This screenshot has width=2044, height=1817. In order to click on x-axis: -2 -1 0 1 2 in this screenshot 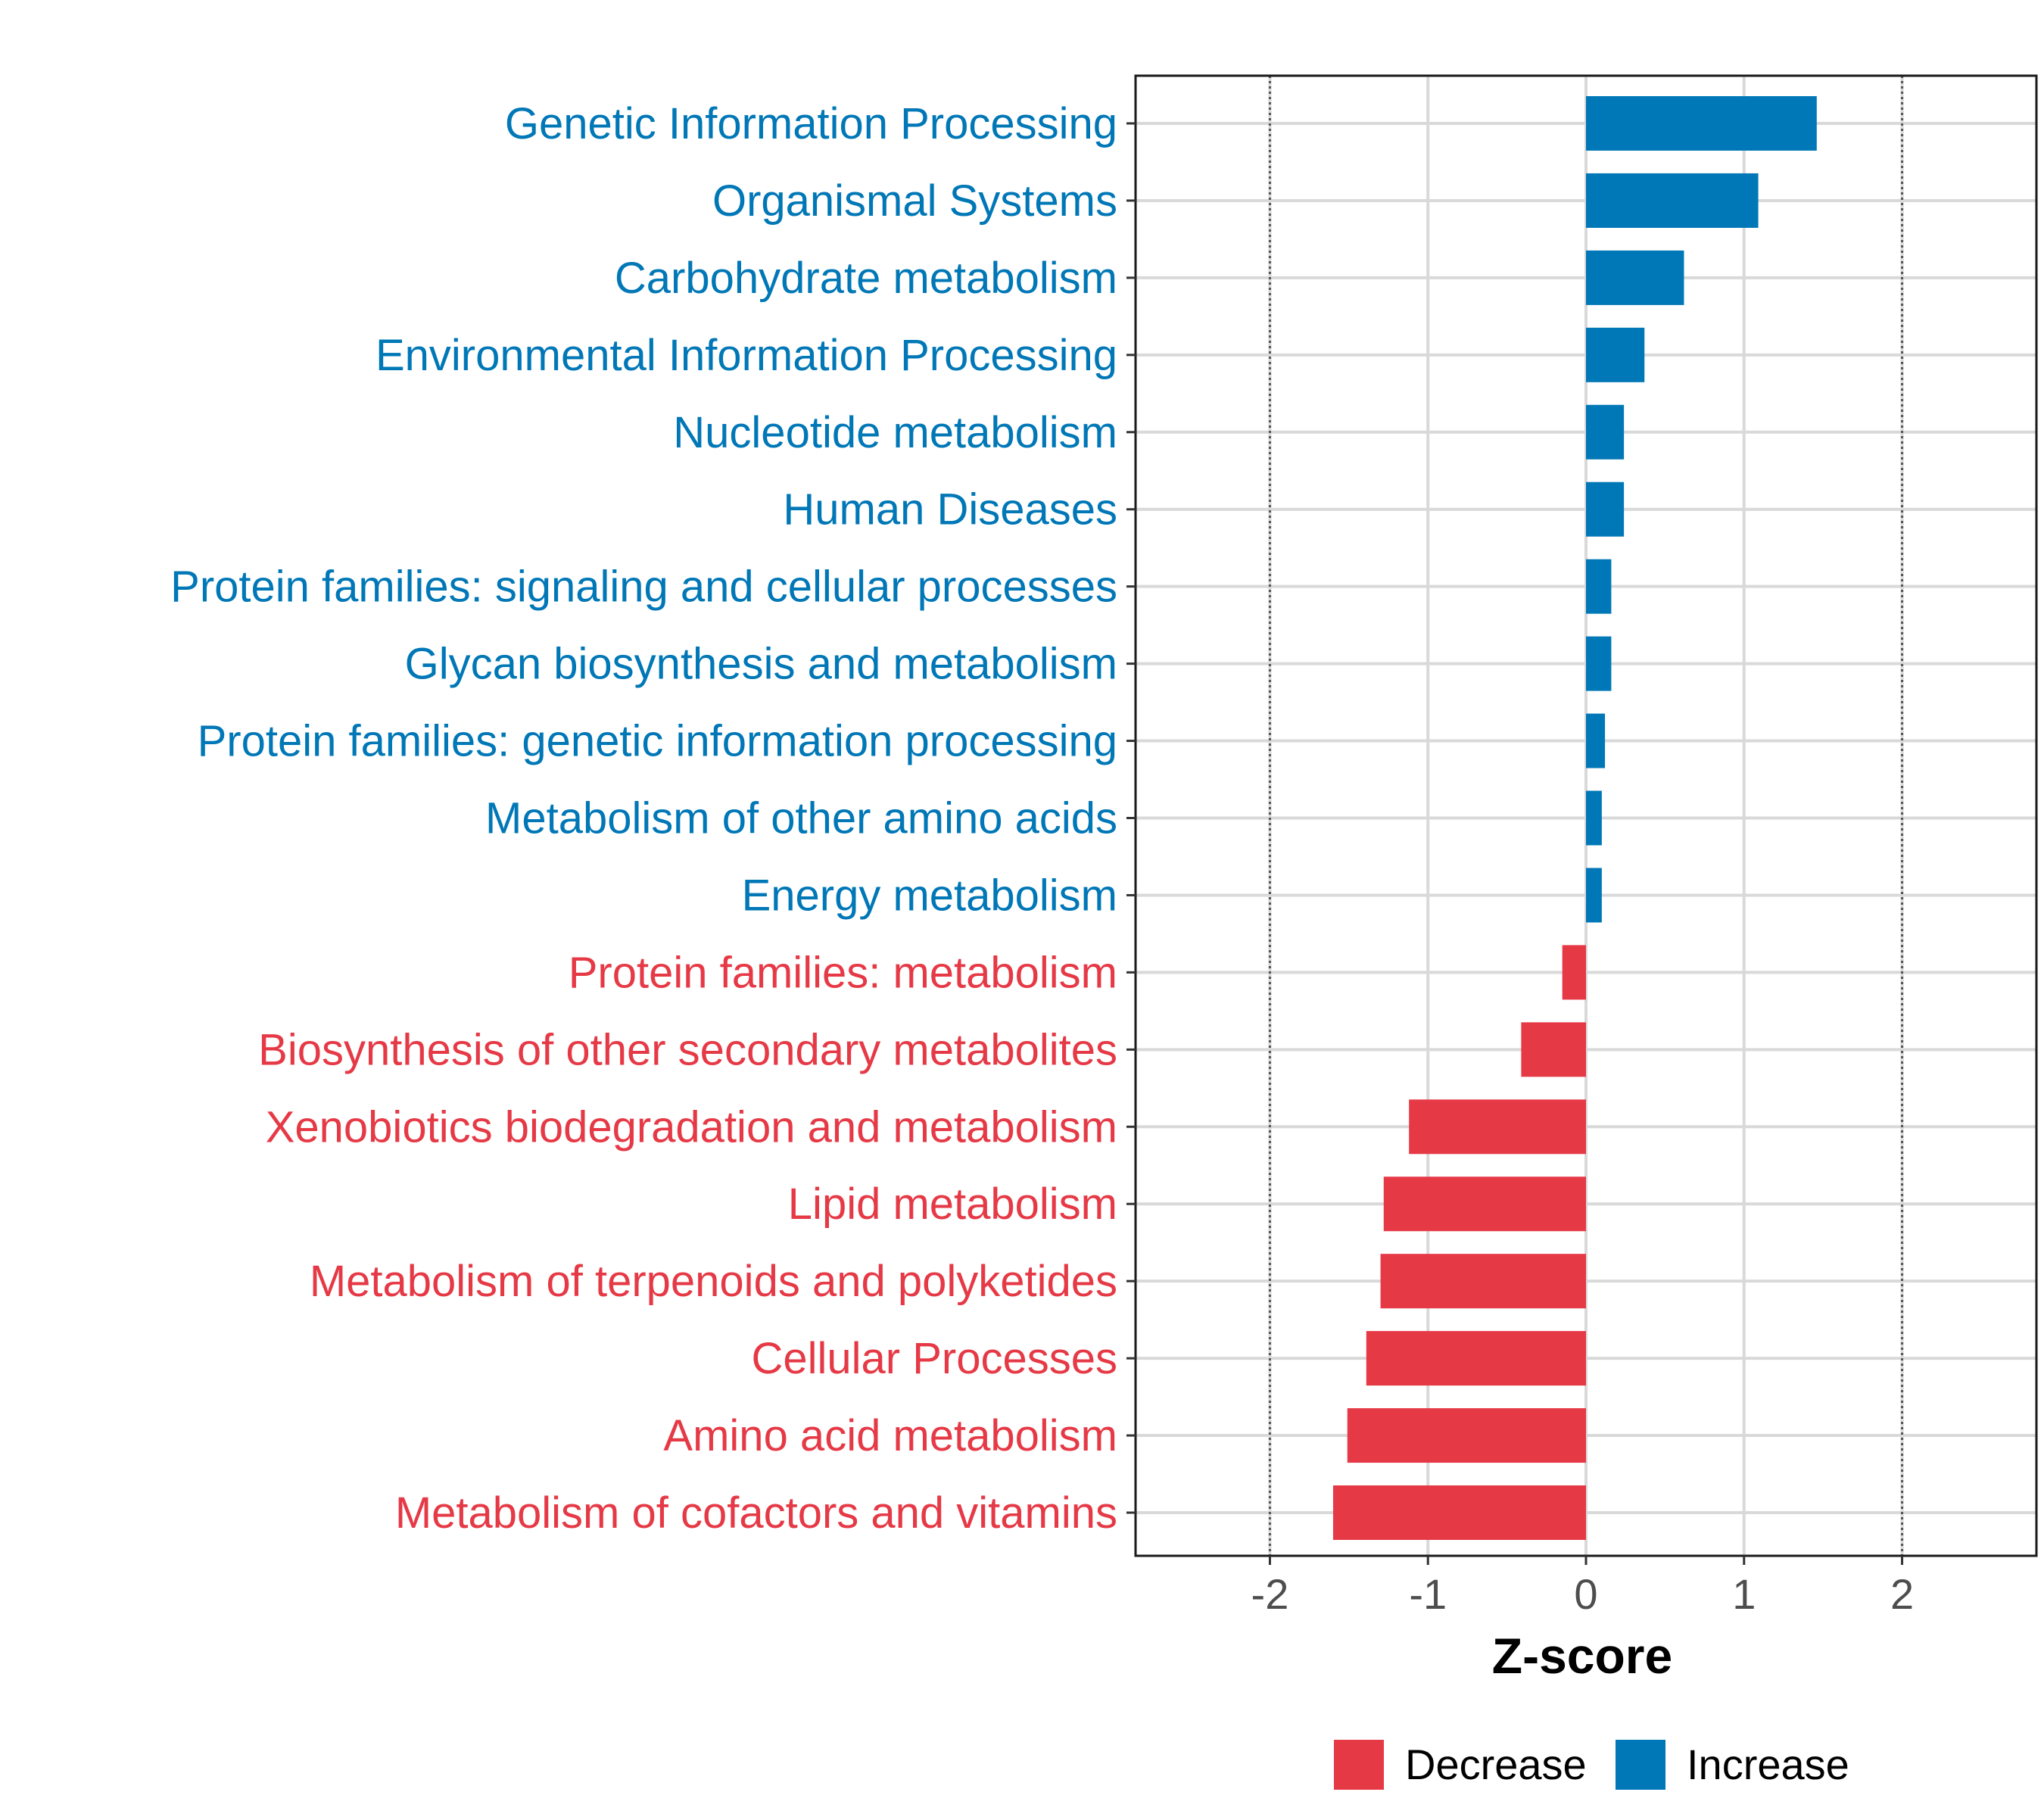, I will do `click(1582, 1587)`.